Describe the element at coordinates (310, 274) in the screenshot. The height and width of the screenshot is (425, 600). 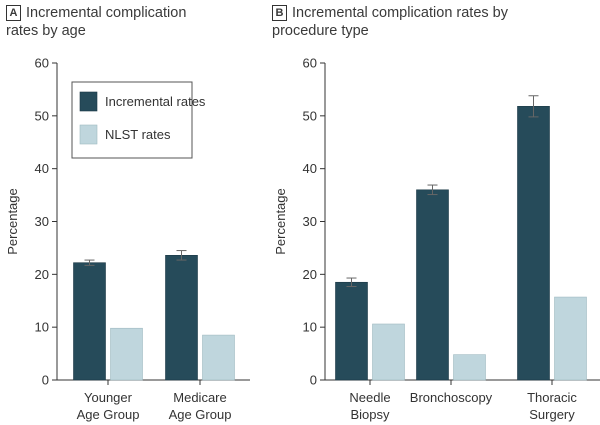
I see `panel-b-y-tick-label: 20` at that location.